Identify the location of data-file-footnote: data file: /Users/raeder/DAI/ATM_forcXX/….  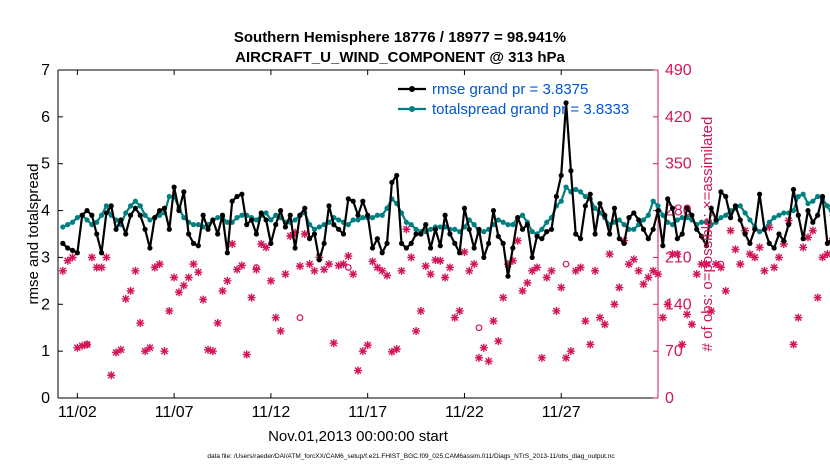
(411, 456).